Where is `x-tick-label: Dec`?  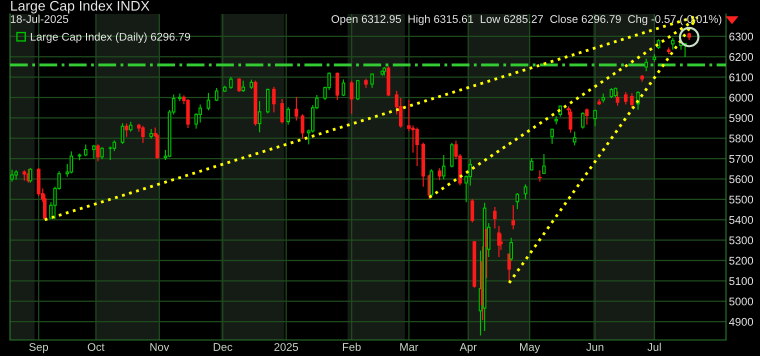 x-tick-label: Dec is located at coordinates (223, 347).